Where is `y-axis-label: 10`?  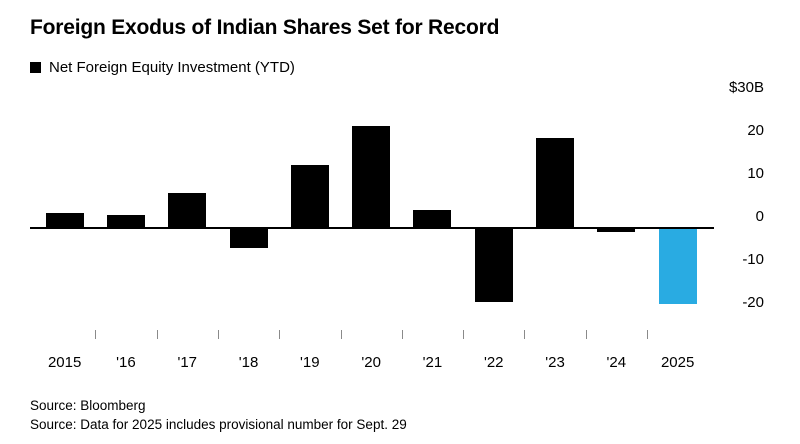 y-axis-label: 10 is located at coordinates (755, 173).